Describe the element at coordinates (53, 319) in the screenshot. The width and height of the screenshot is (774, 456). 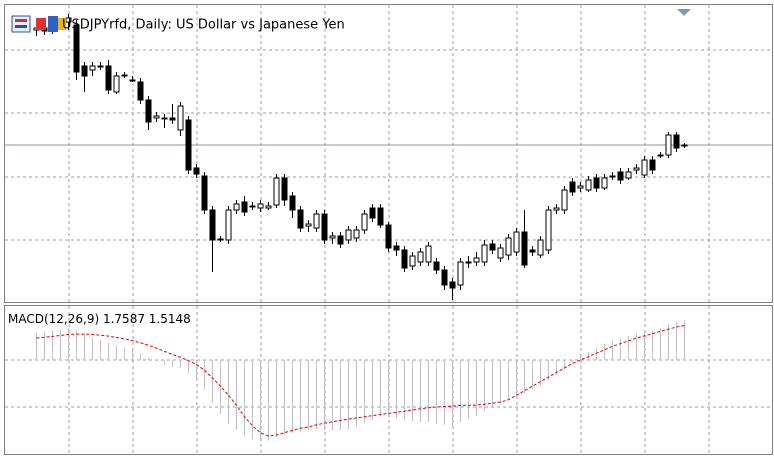
I see `indicator-name: MACD(12,26,9)` at that location.